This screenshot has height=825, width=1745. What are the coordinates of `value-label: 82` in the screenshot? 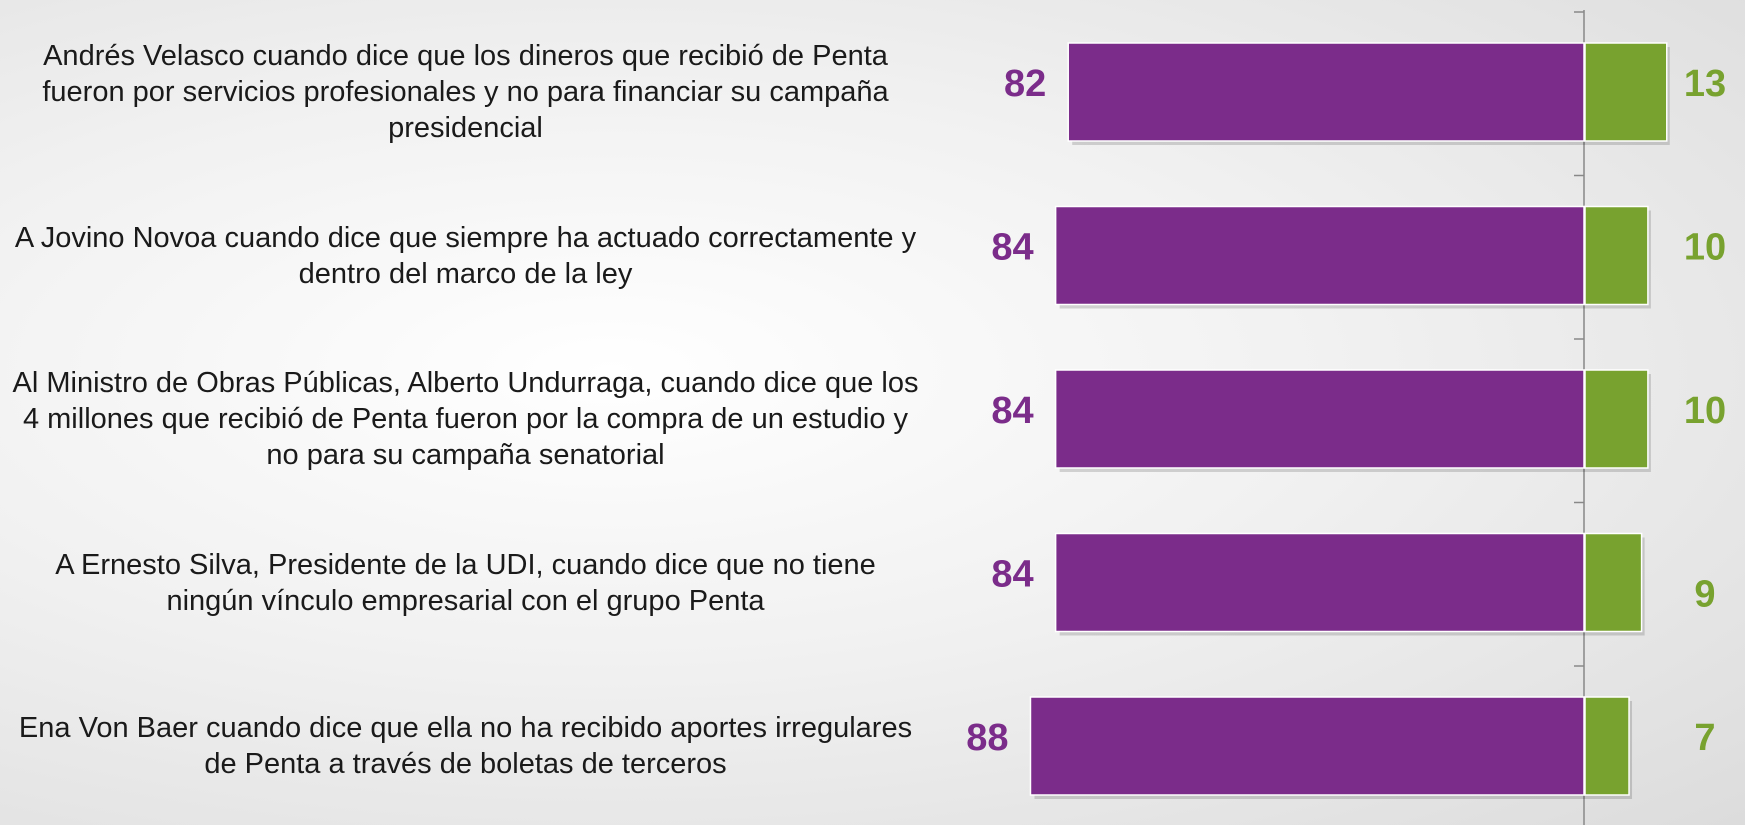 It's located at (1025, 84).